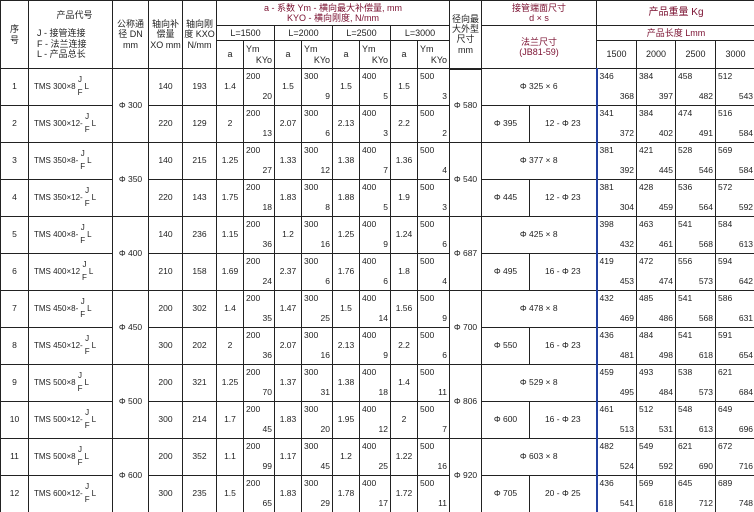  Describe the element at coordinates (442, 503) in the screenshot. I see `kyo-value: 11` at that location.